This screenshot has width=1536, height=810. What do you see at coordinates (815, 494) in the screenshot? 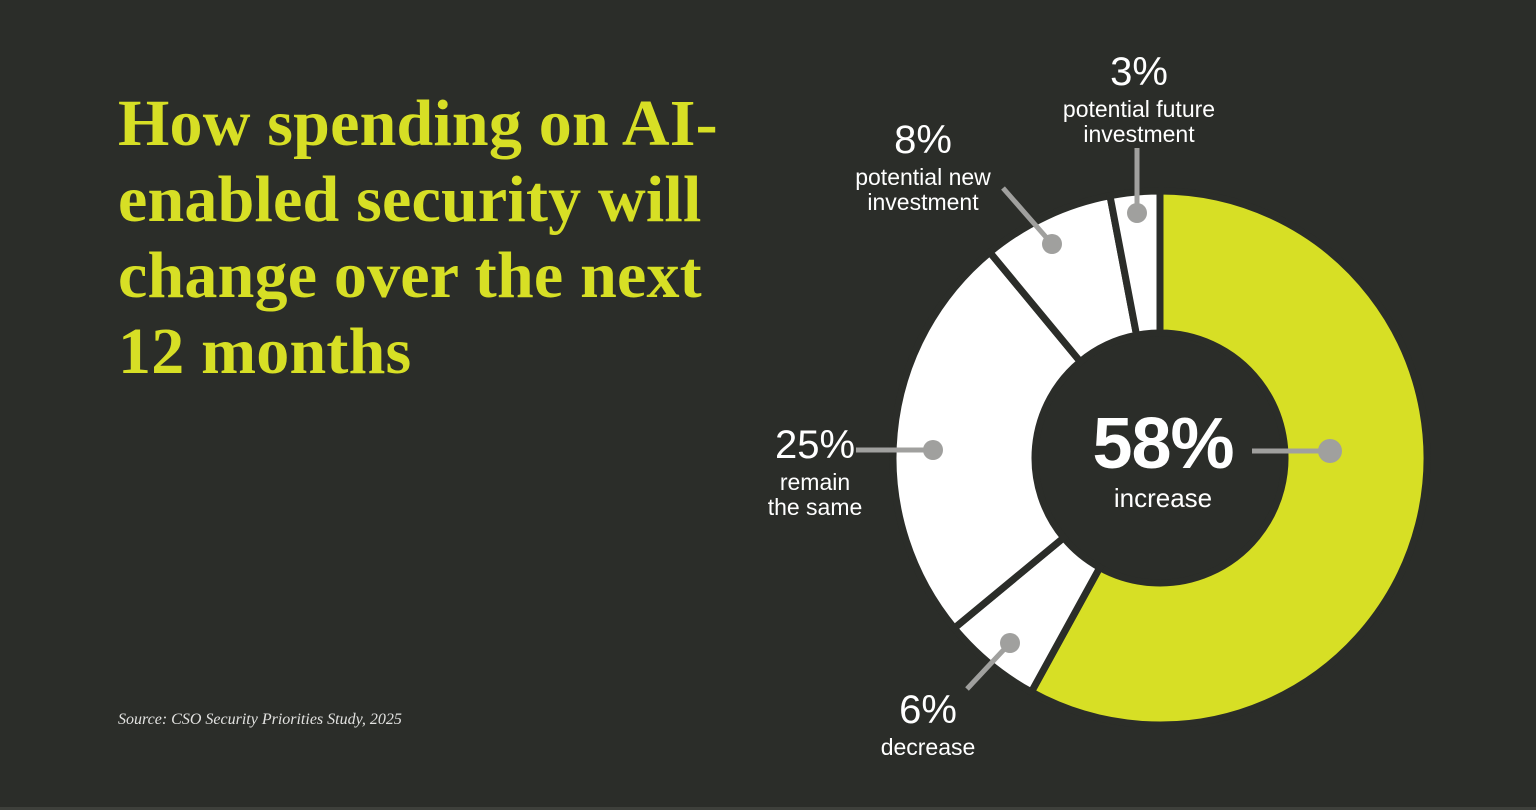
I see `callout-remain-same-label: remain the same` at bounding box center [815, 494].